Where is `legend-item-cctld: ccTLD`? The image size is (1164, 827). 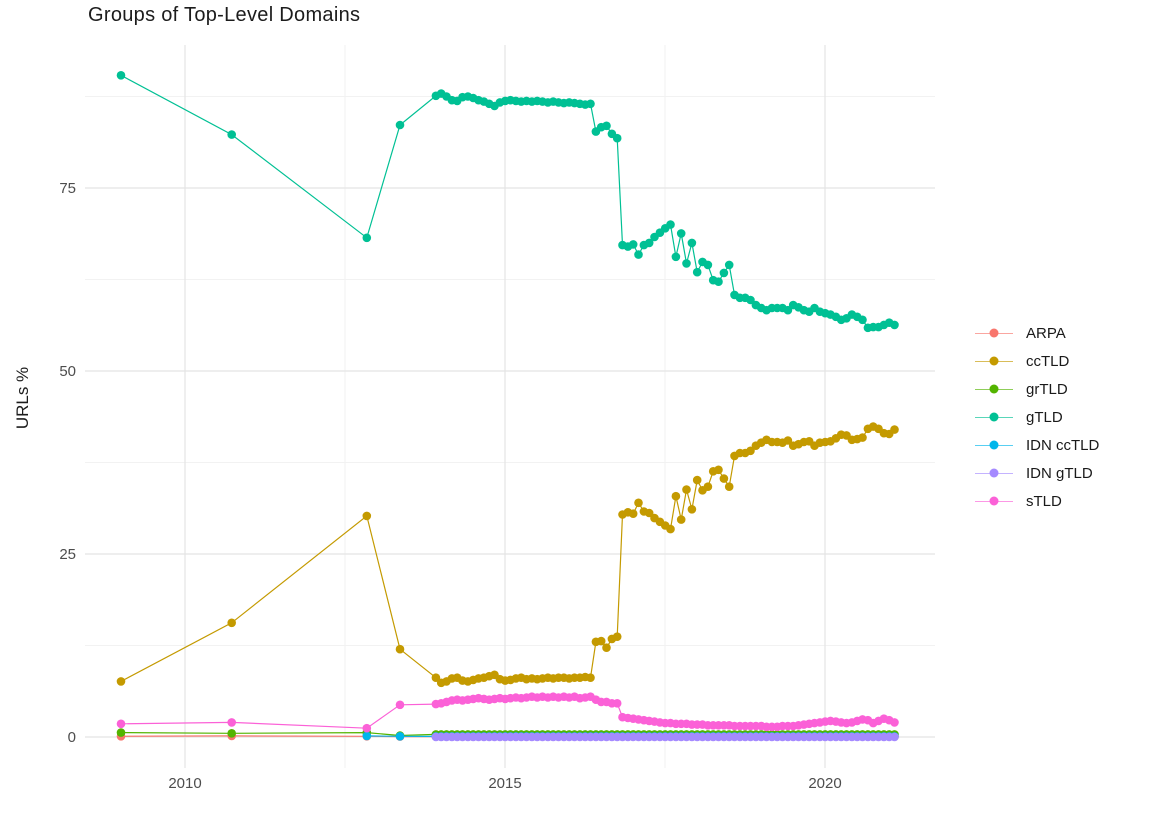
legend-item-cctld: ccTLD is located at coordinates (1037, 361).